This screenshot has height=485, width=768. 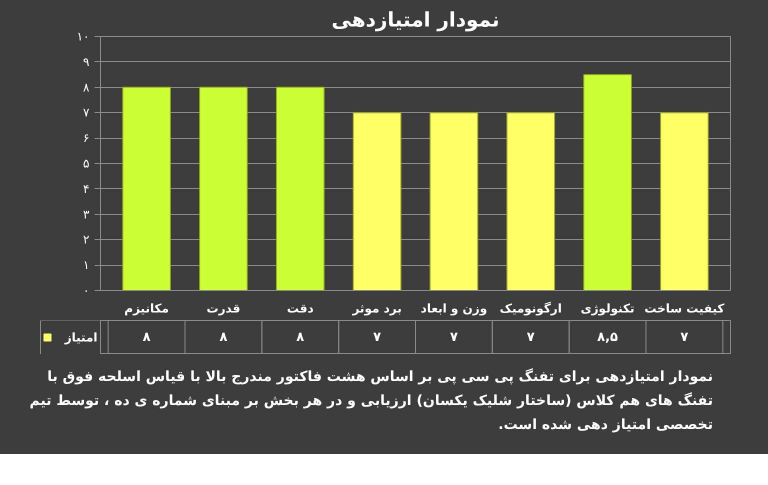 I want to click on x-tick-label: تکنولوژی, so click(x=607, y=309).